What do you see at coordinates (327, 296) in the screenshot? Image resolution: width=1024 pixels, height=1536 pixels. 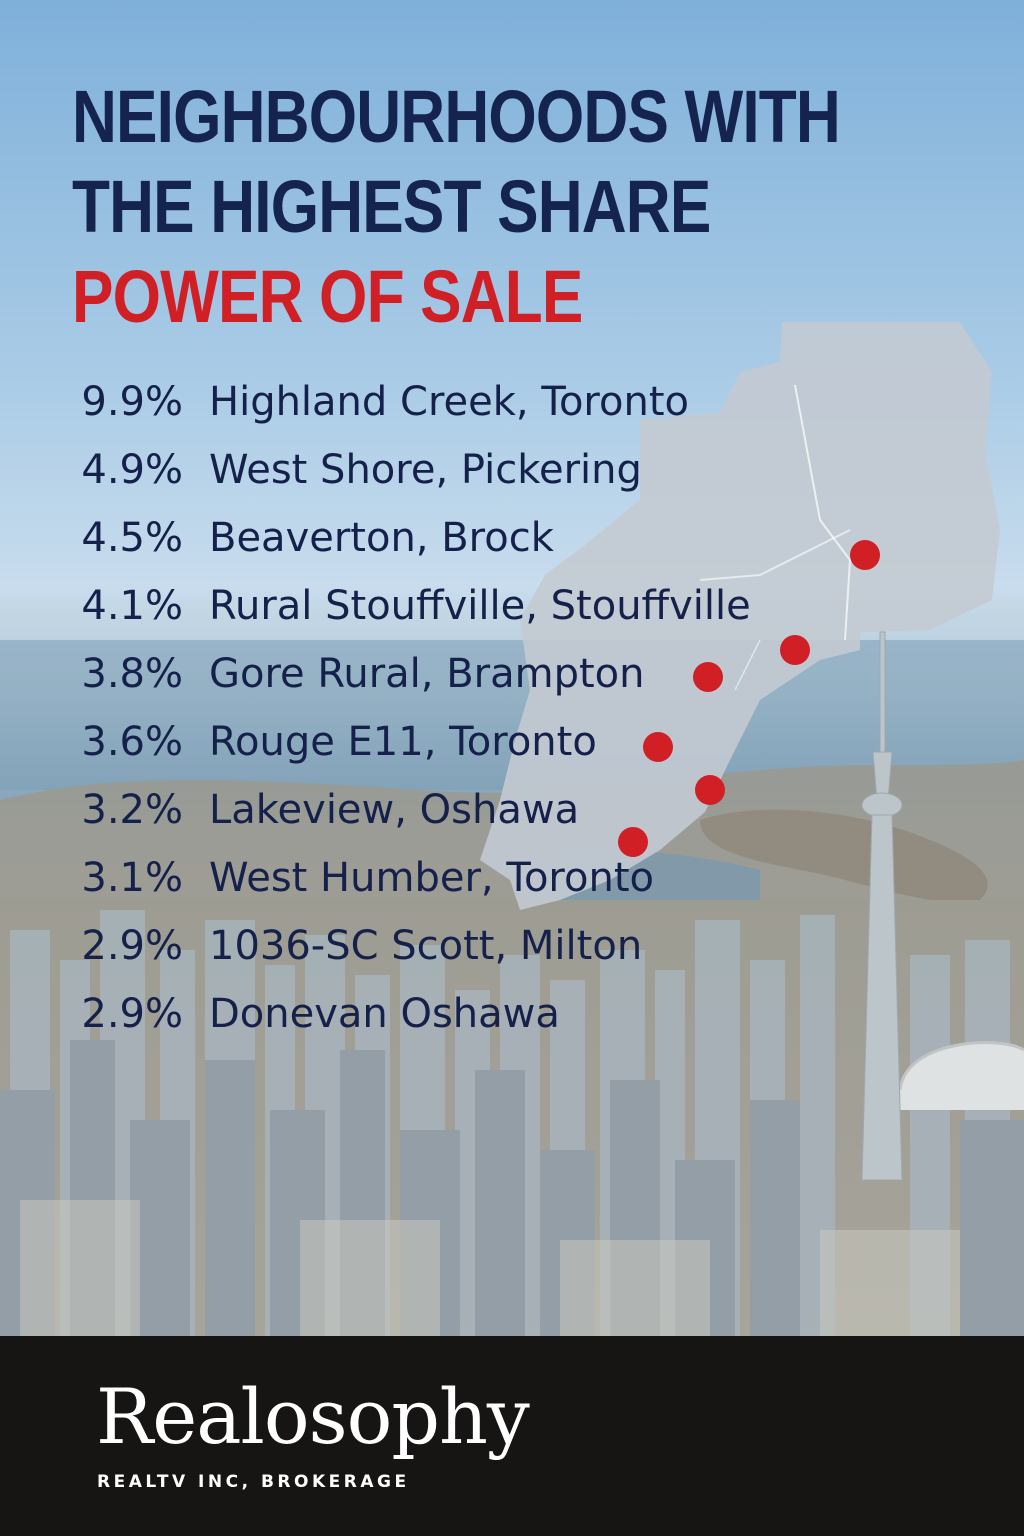 I see `headline-accent: POWER OF SALE` at bounding box center [327, 296].